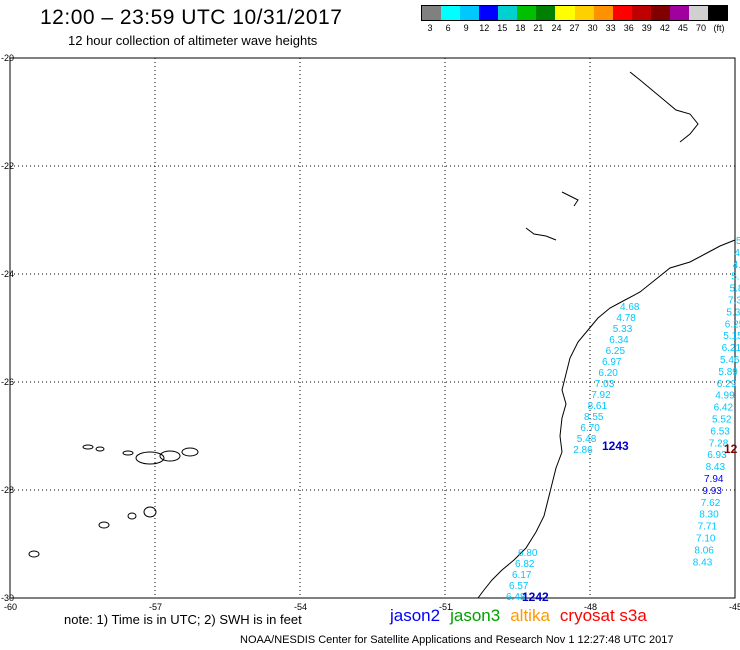 The image size is (740, 650). Describe the element at coordinates (682, 28) in the screenshot. I see `color-scale-label: 45` at that location.